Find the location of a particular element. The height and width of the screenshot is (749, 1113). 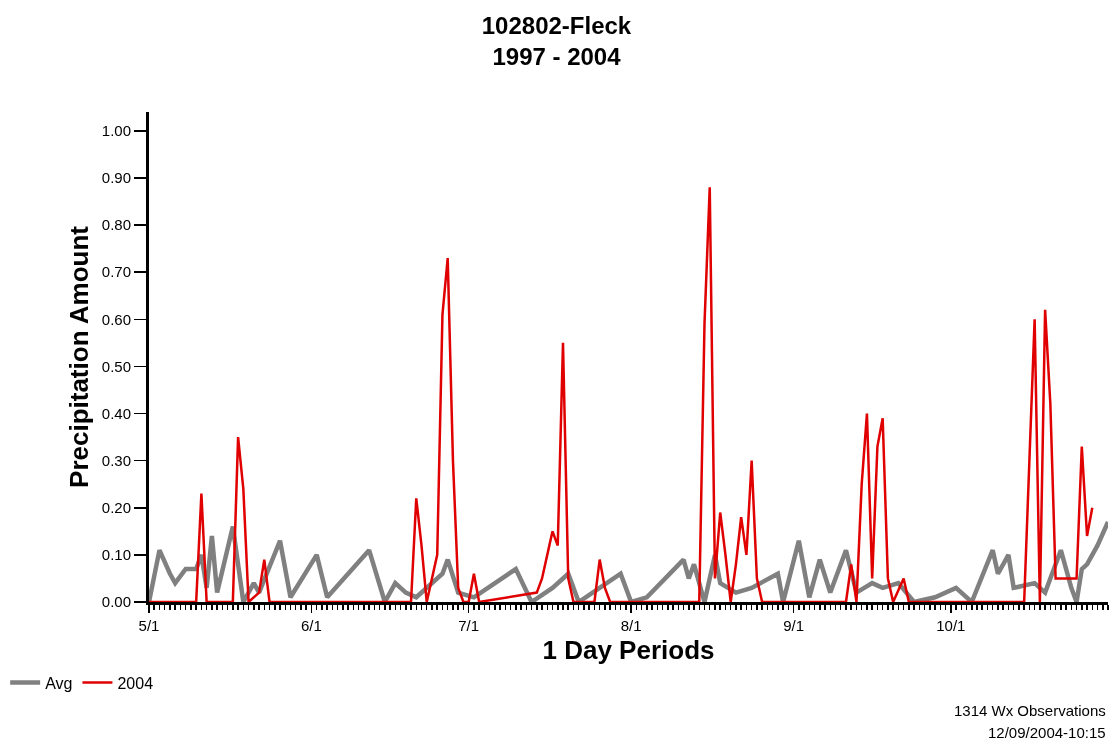

legend-label: 2004 is located at coordinates (135, 683).